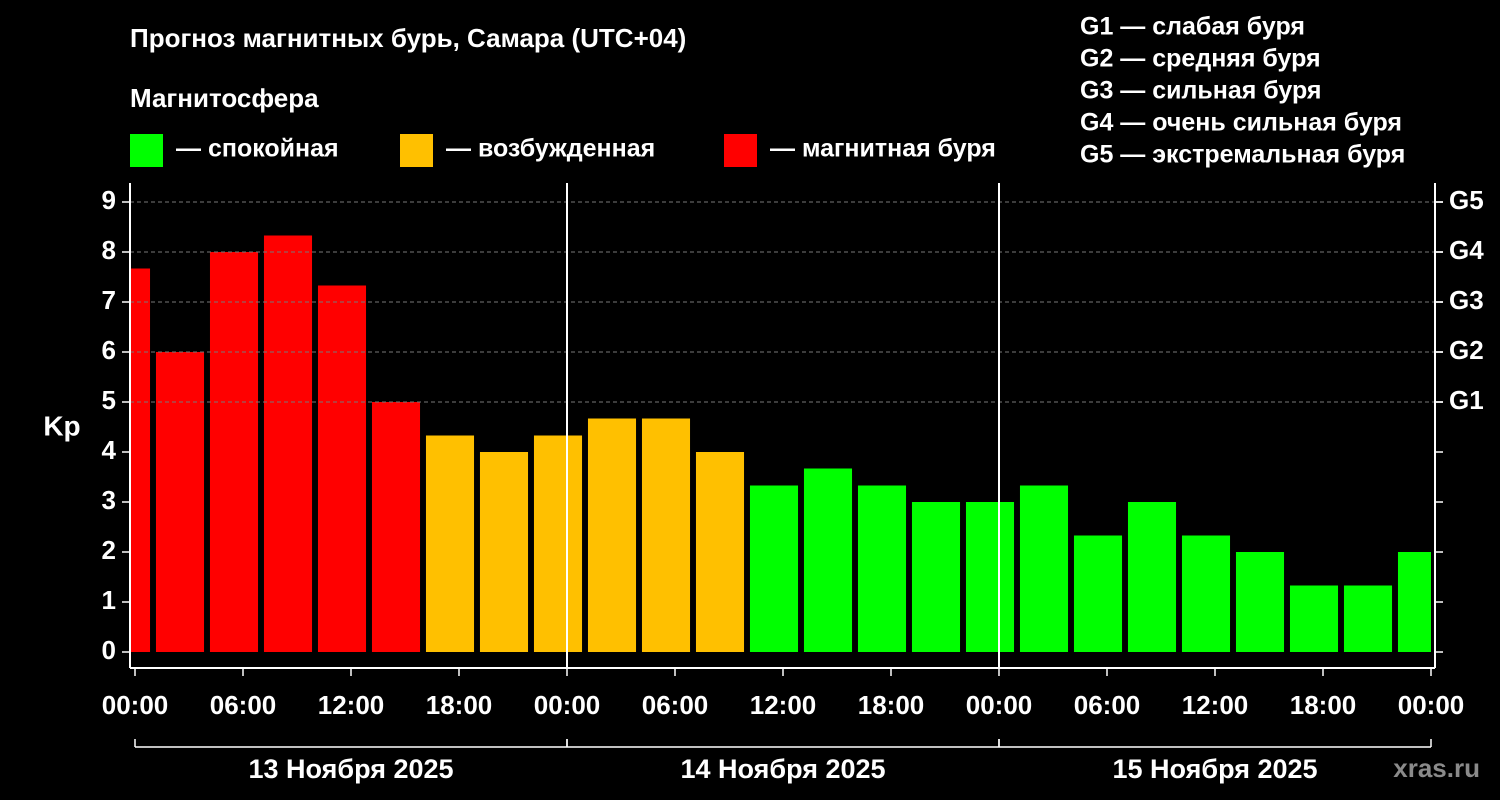 Image resolution: width=1500 pixels, height=800 pixels. What do you see at coordinates (1466, 350) in the screenshot?
I see `y2-tick-label: G2` at bounding box center [1466, 350].